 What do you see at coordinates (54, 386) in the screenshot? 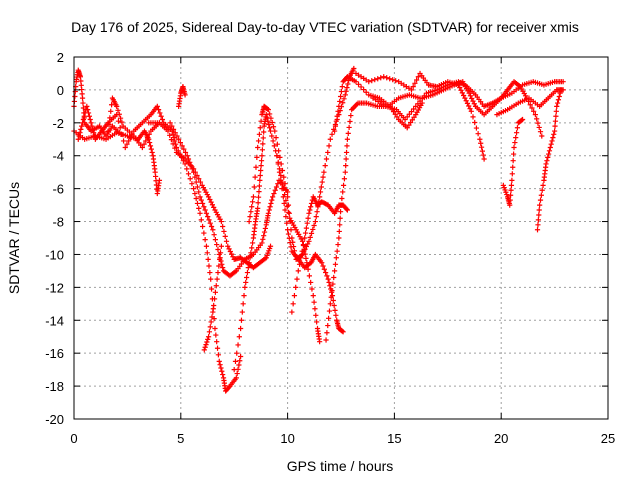
I see `y-tick-label: -18` at bounding box center [54, 386].